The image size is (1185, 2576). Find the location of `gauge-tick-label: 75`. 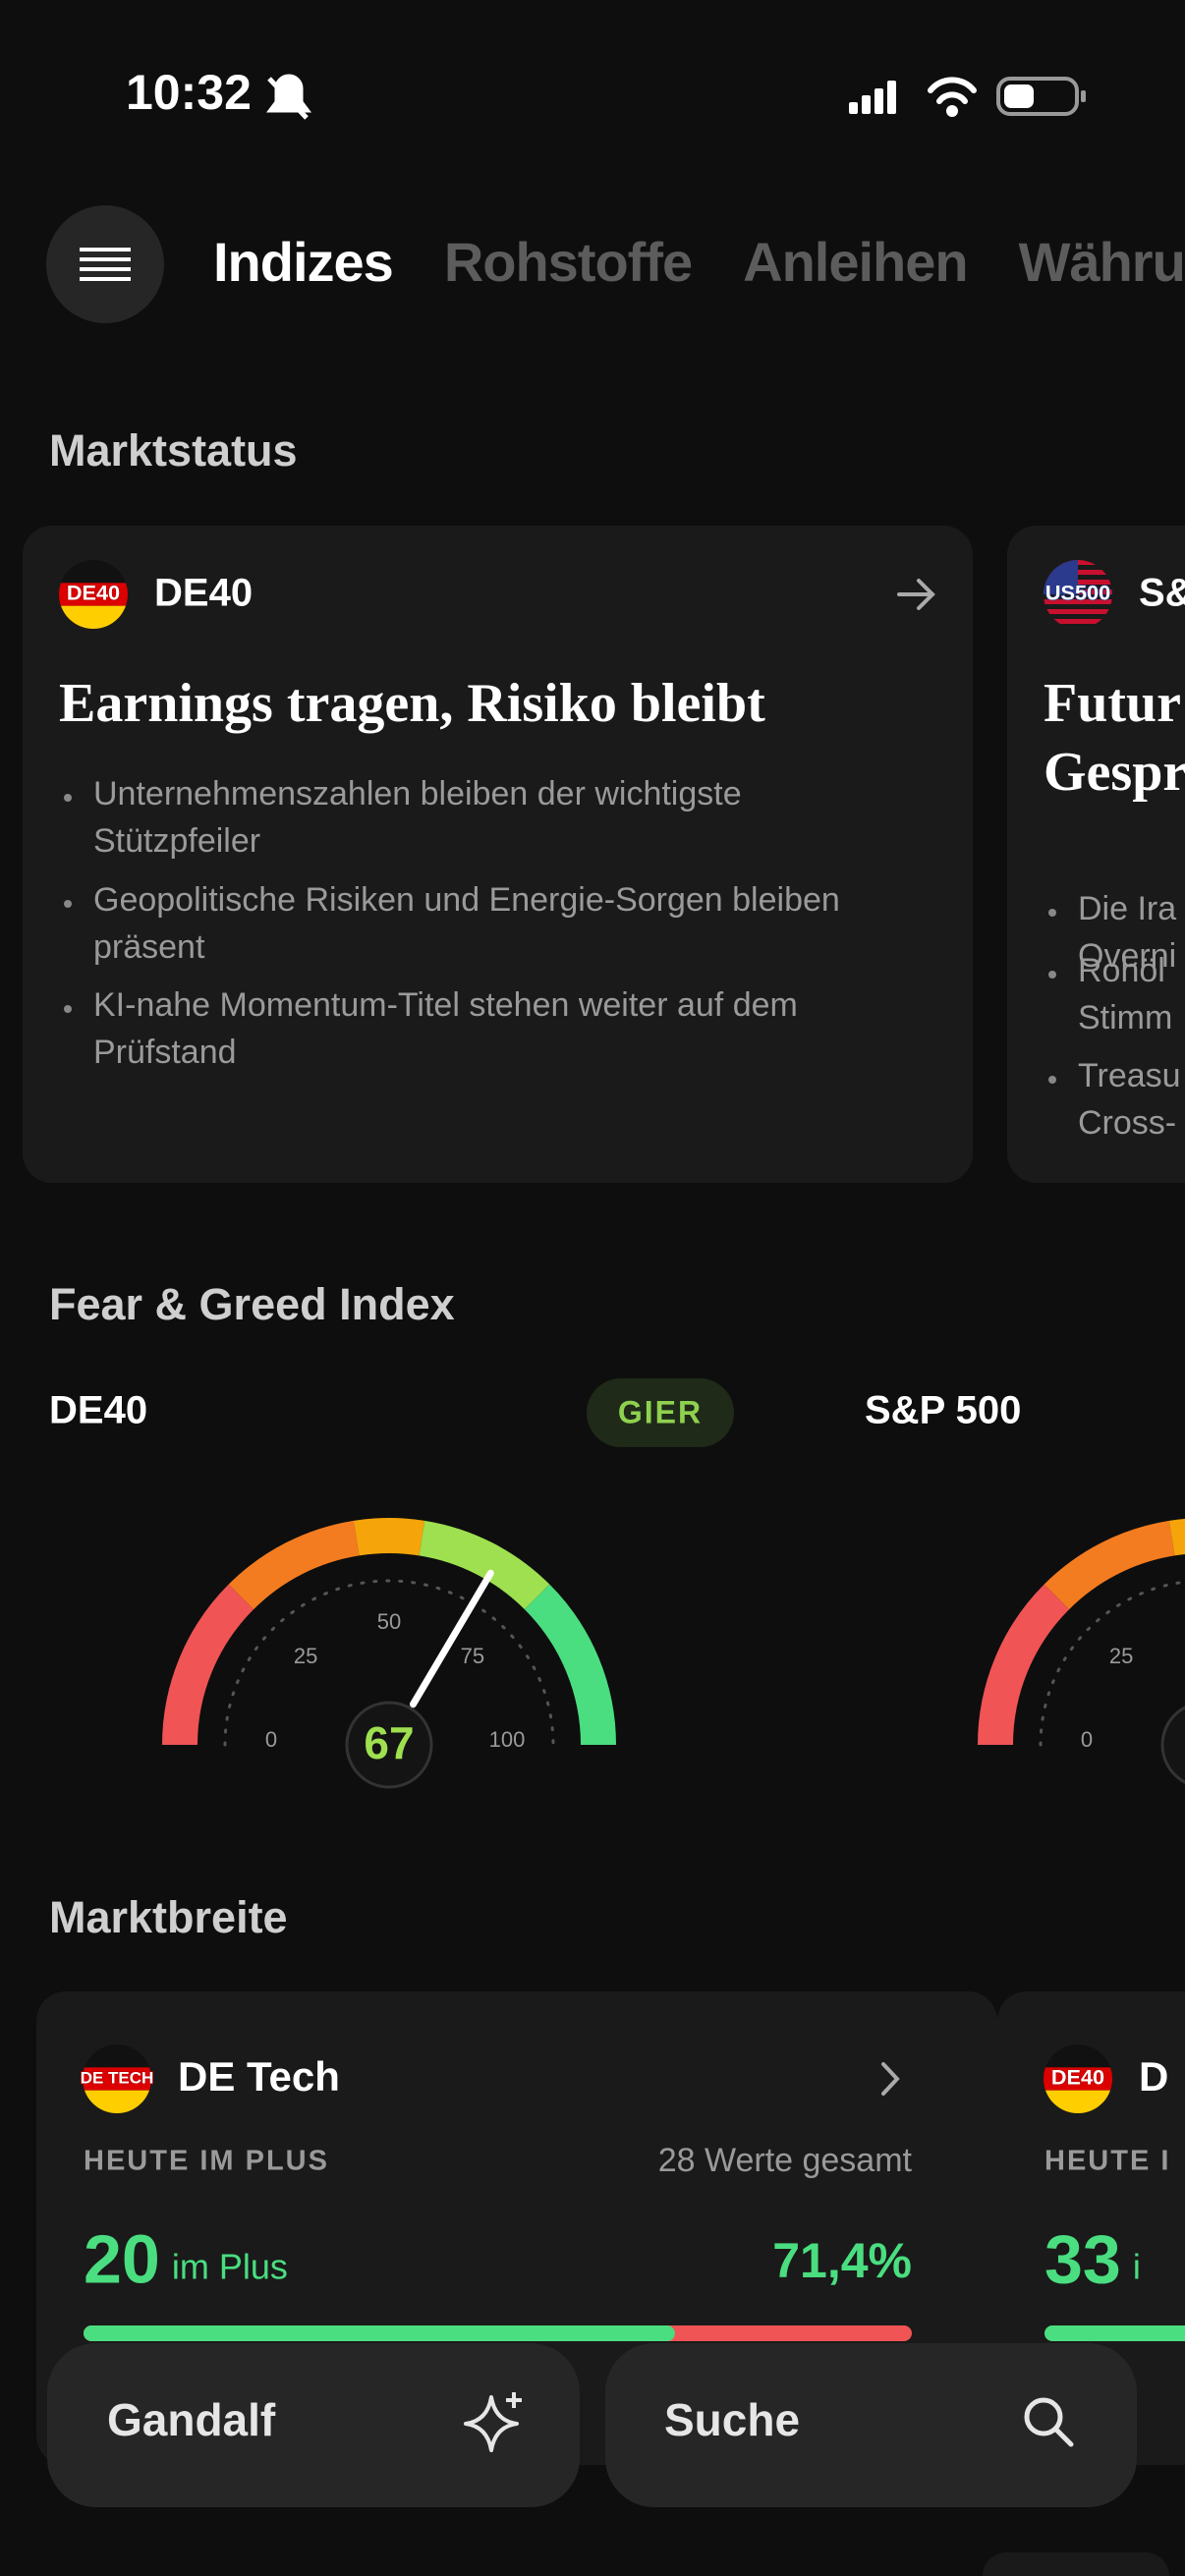

gauge-tick-label: 75 is located at coordinates (473, 1656).